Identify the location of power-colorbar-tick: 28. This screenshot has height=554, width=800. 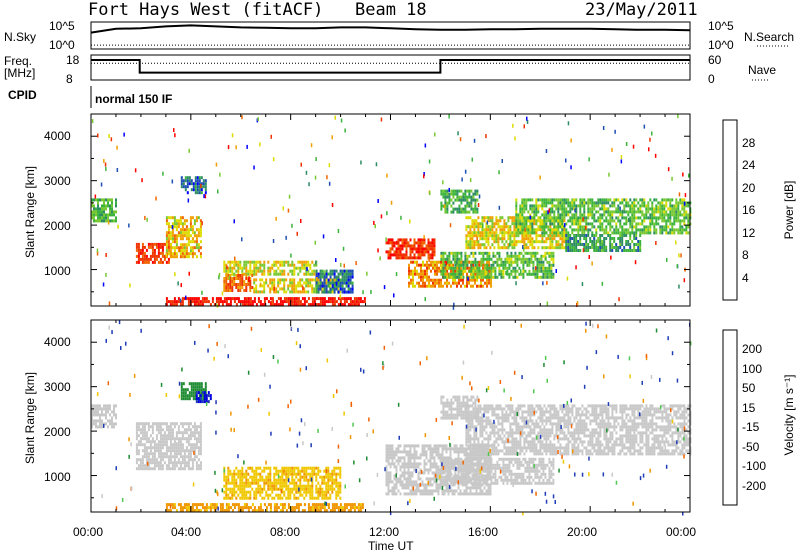
(749, 143).